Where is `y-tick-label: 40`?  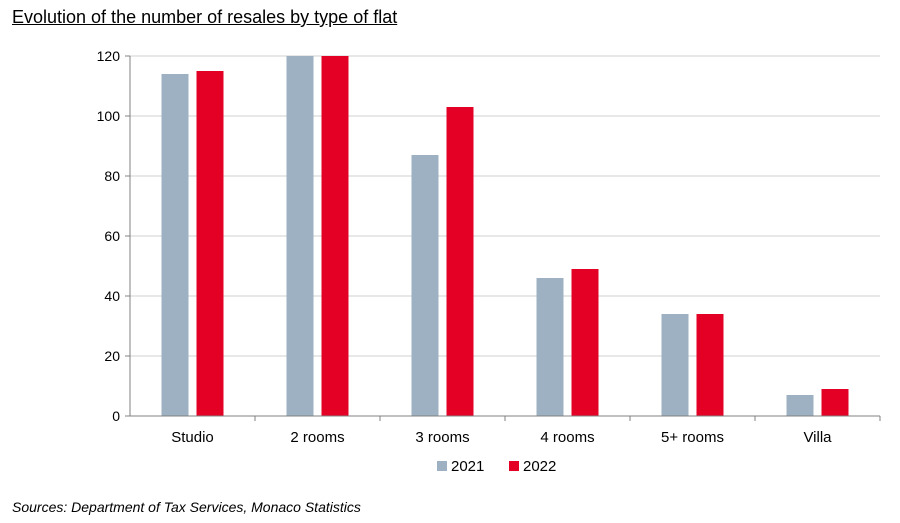 y-tick-label: 40 is located at coordinates (112, 296).